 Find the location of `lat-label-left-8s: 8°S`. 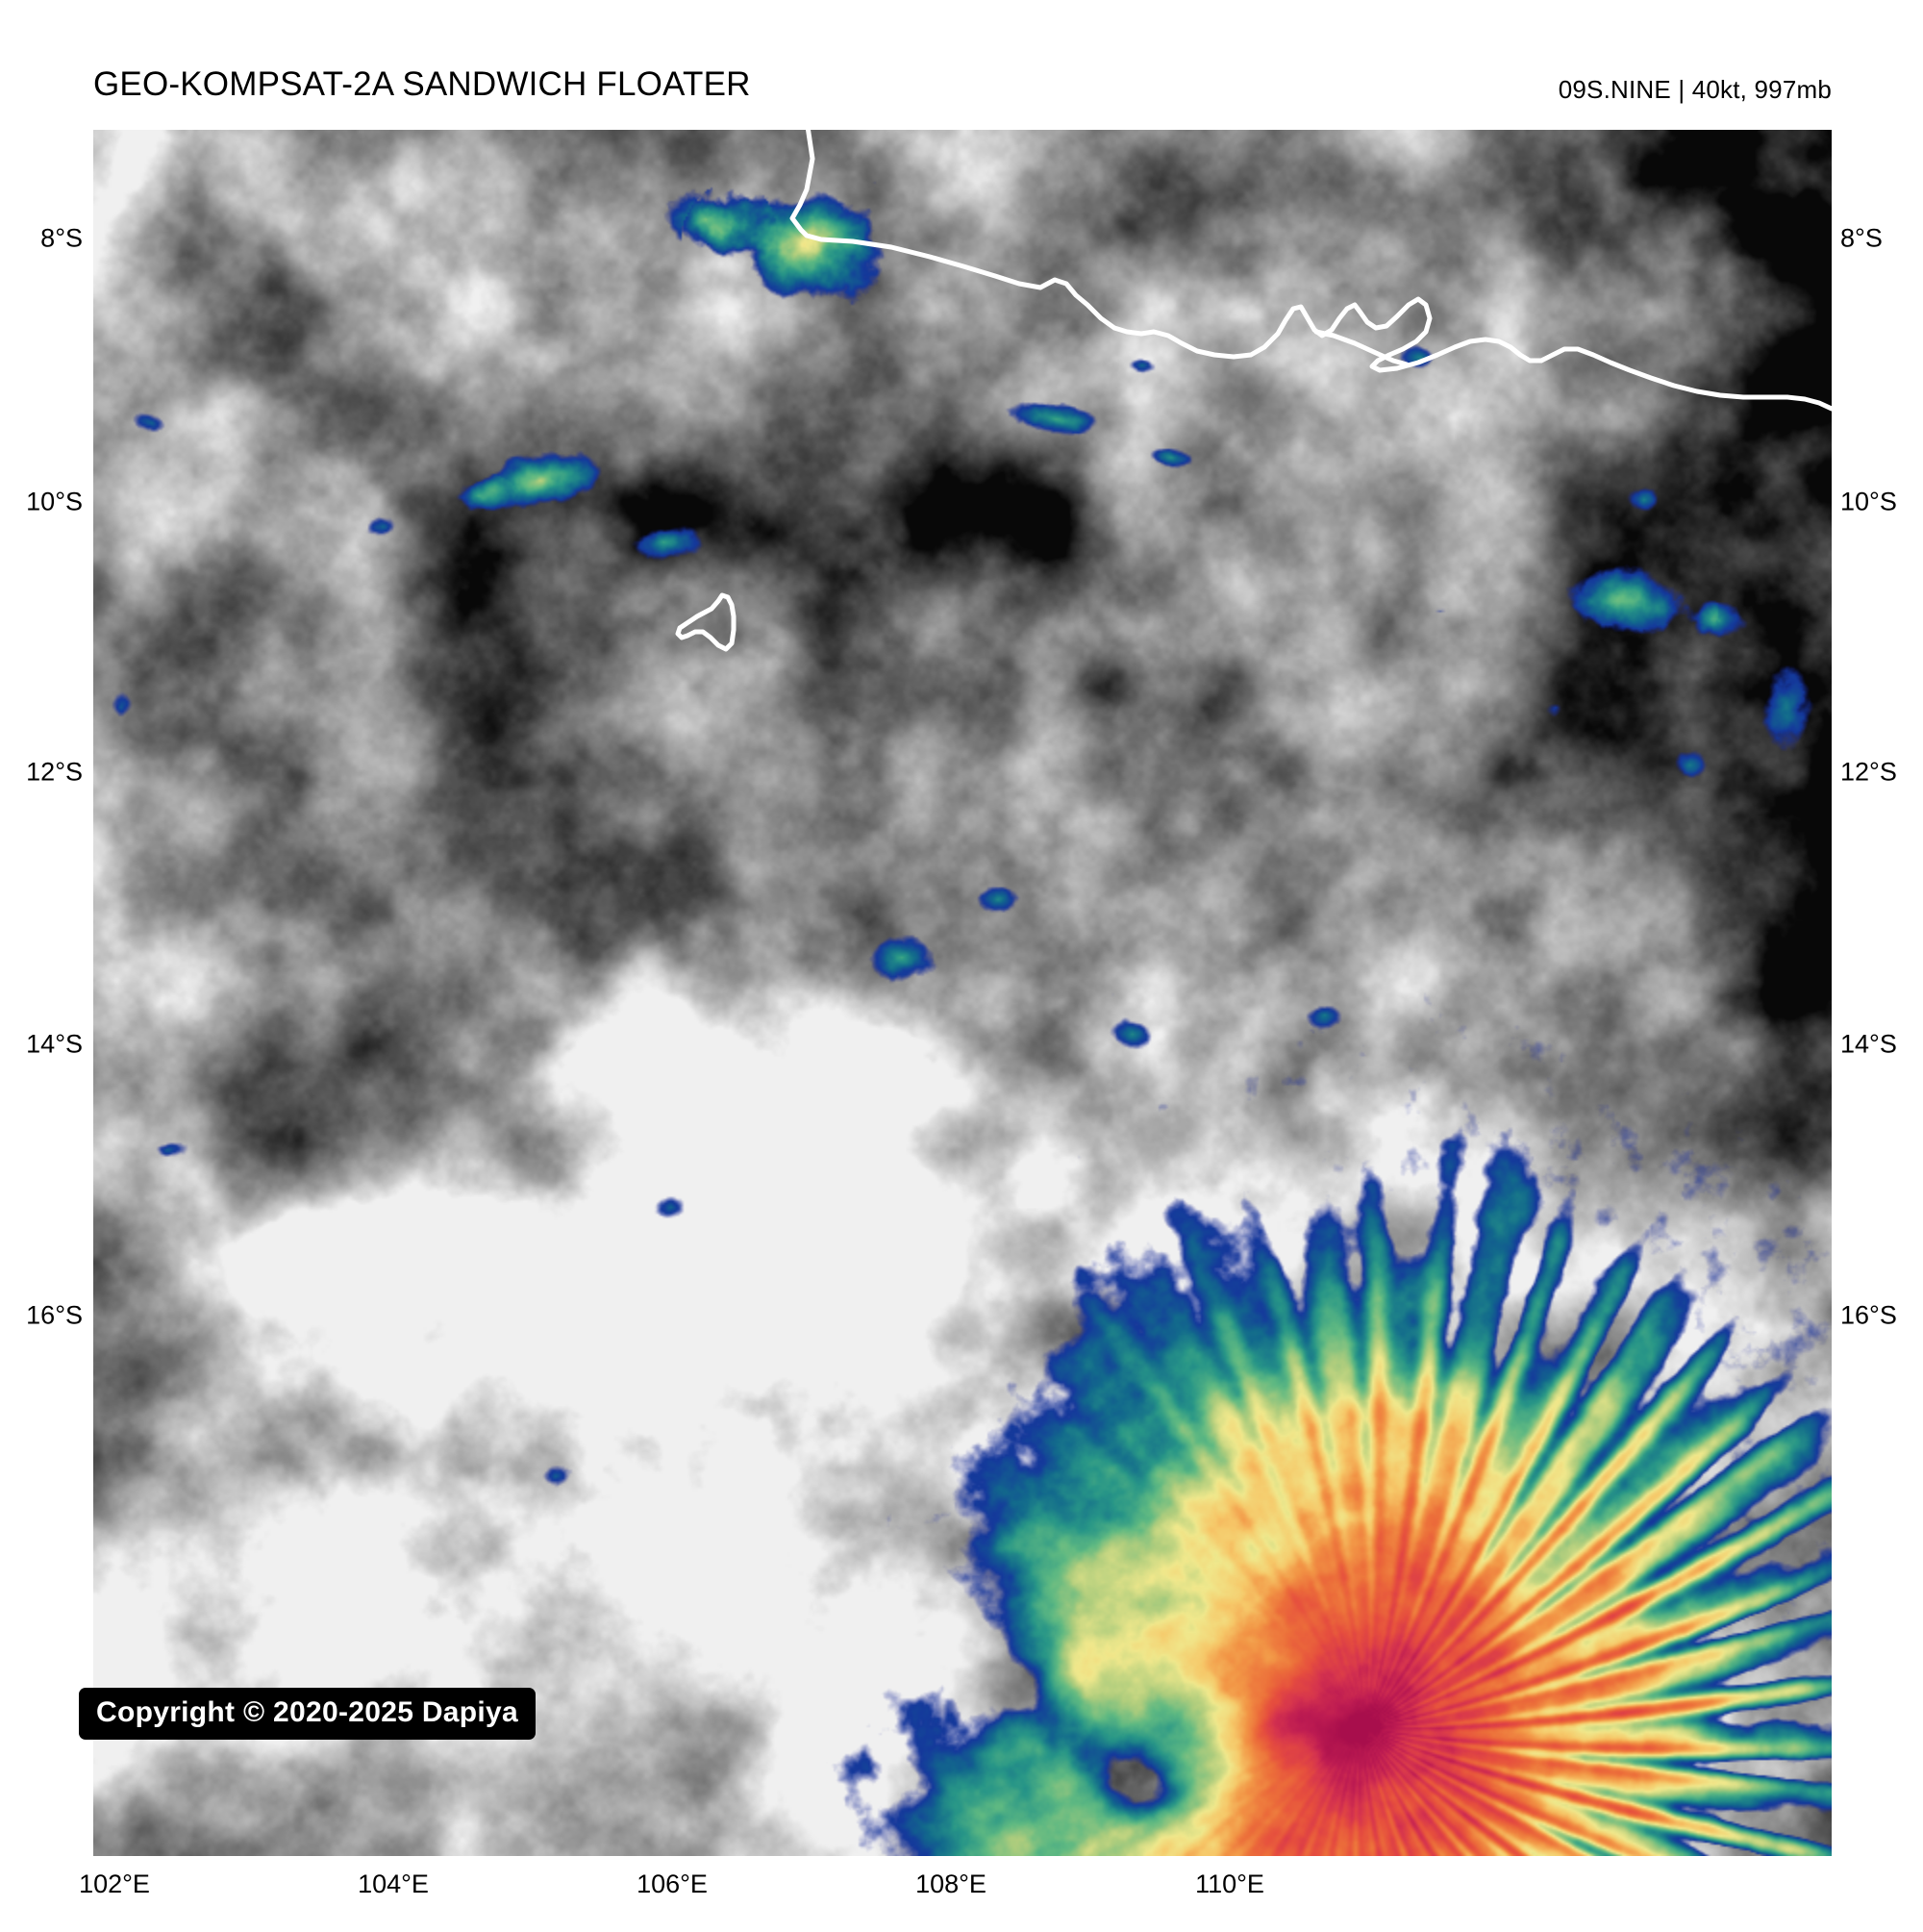

lat-label-left-8s: 8°S is located at coordinates (61, 238).